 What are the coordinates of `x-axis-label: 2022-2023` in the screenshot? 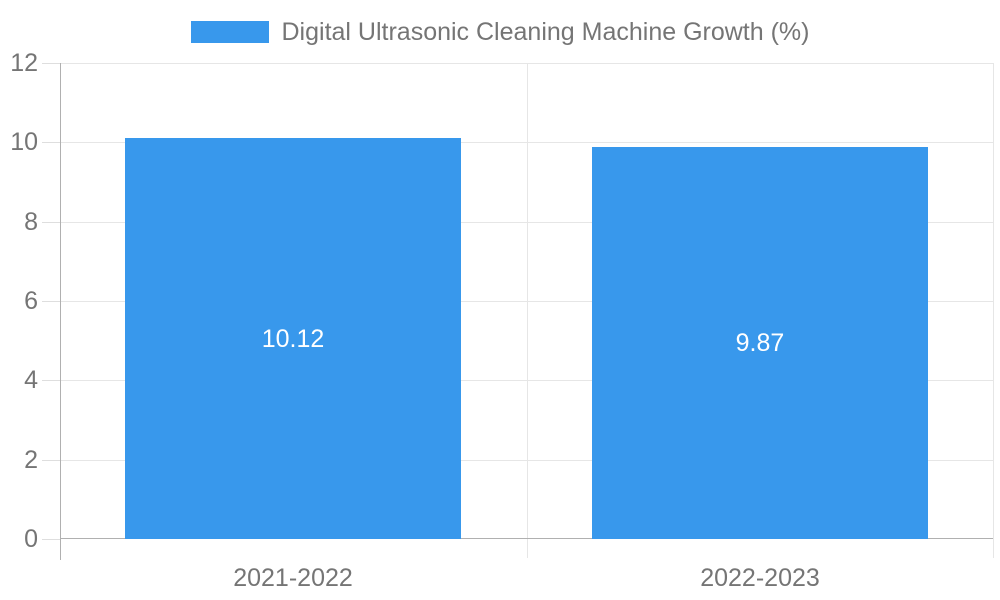 It's located at (760, 578).